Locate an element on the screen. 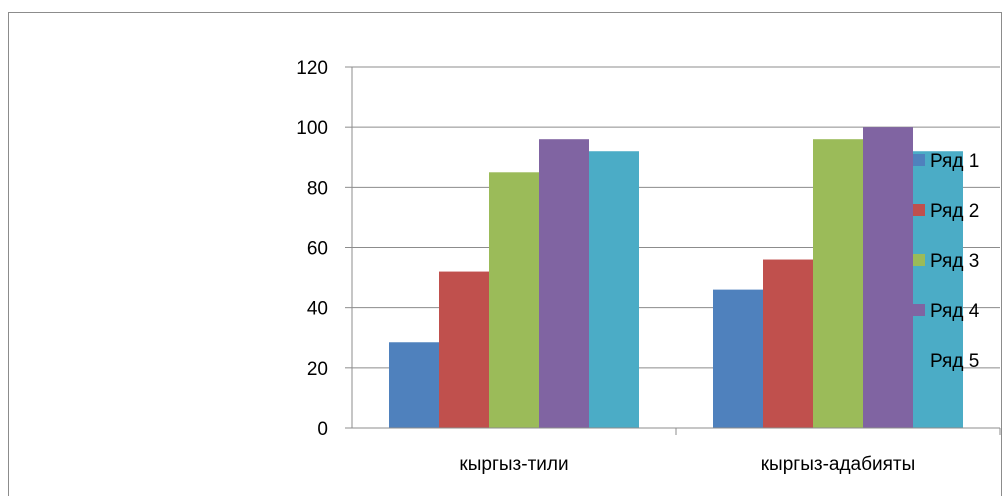 The width and height of the screenshot is (1004, 496). y-tick-label: 20 is located at coordinates (317, 369).